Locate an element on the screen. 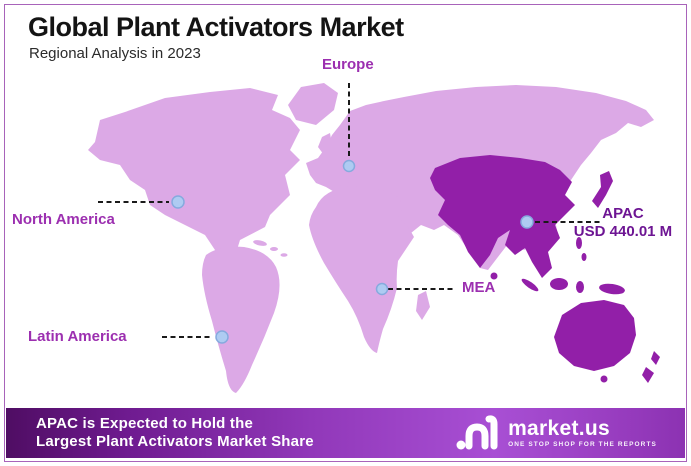  banner-line1: APAC is Expected to Hold the is located at coordinates (145, 423).